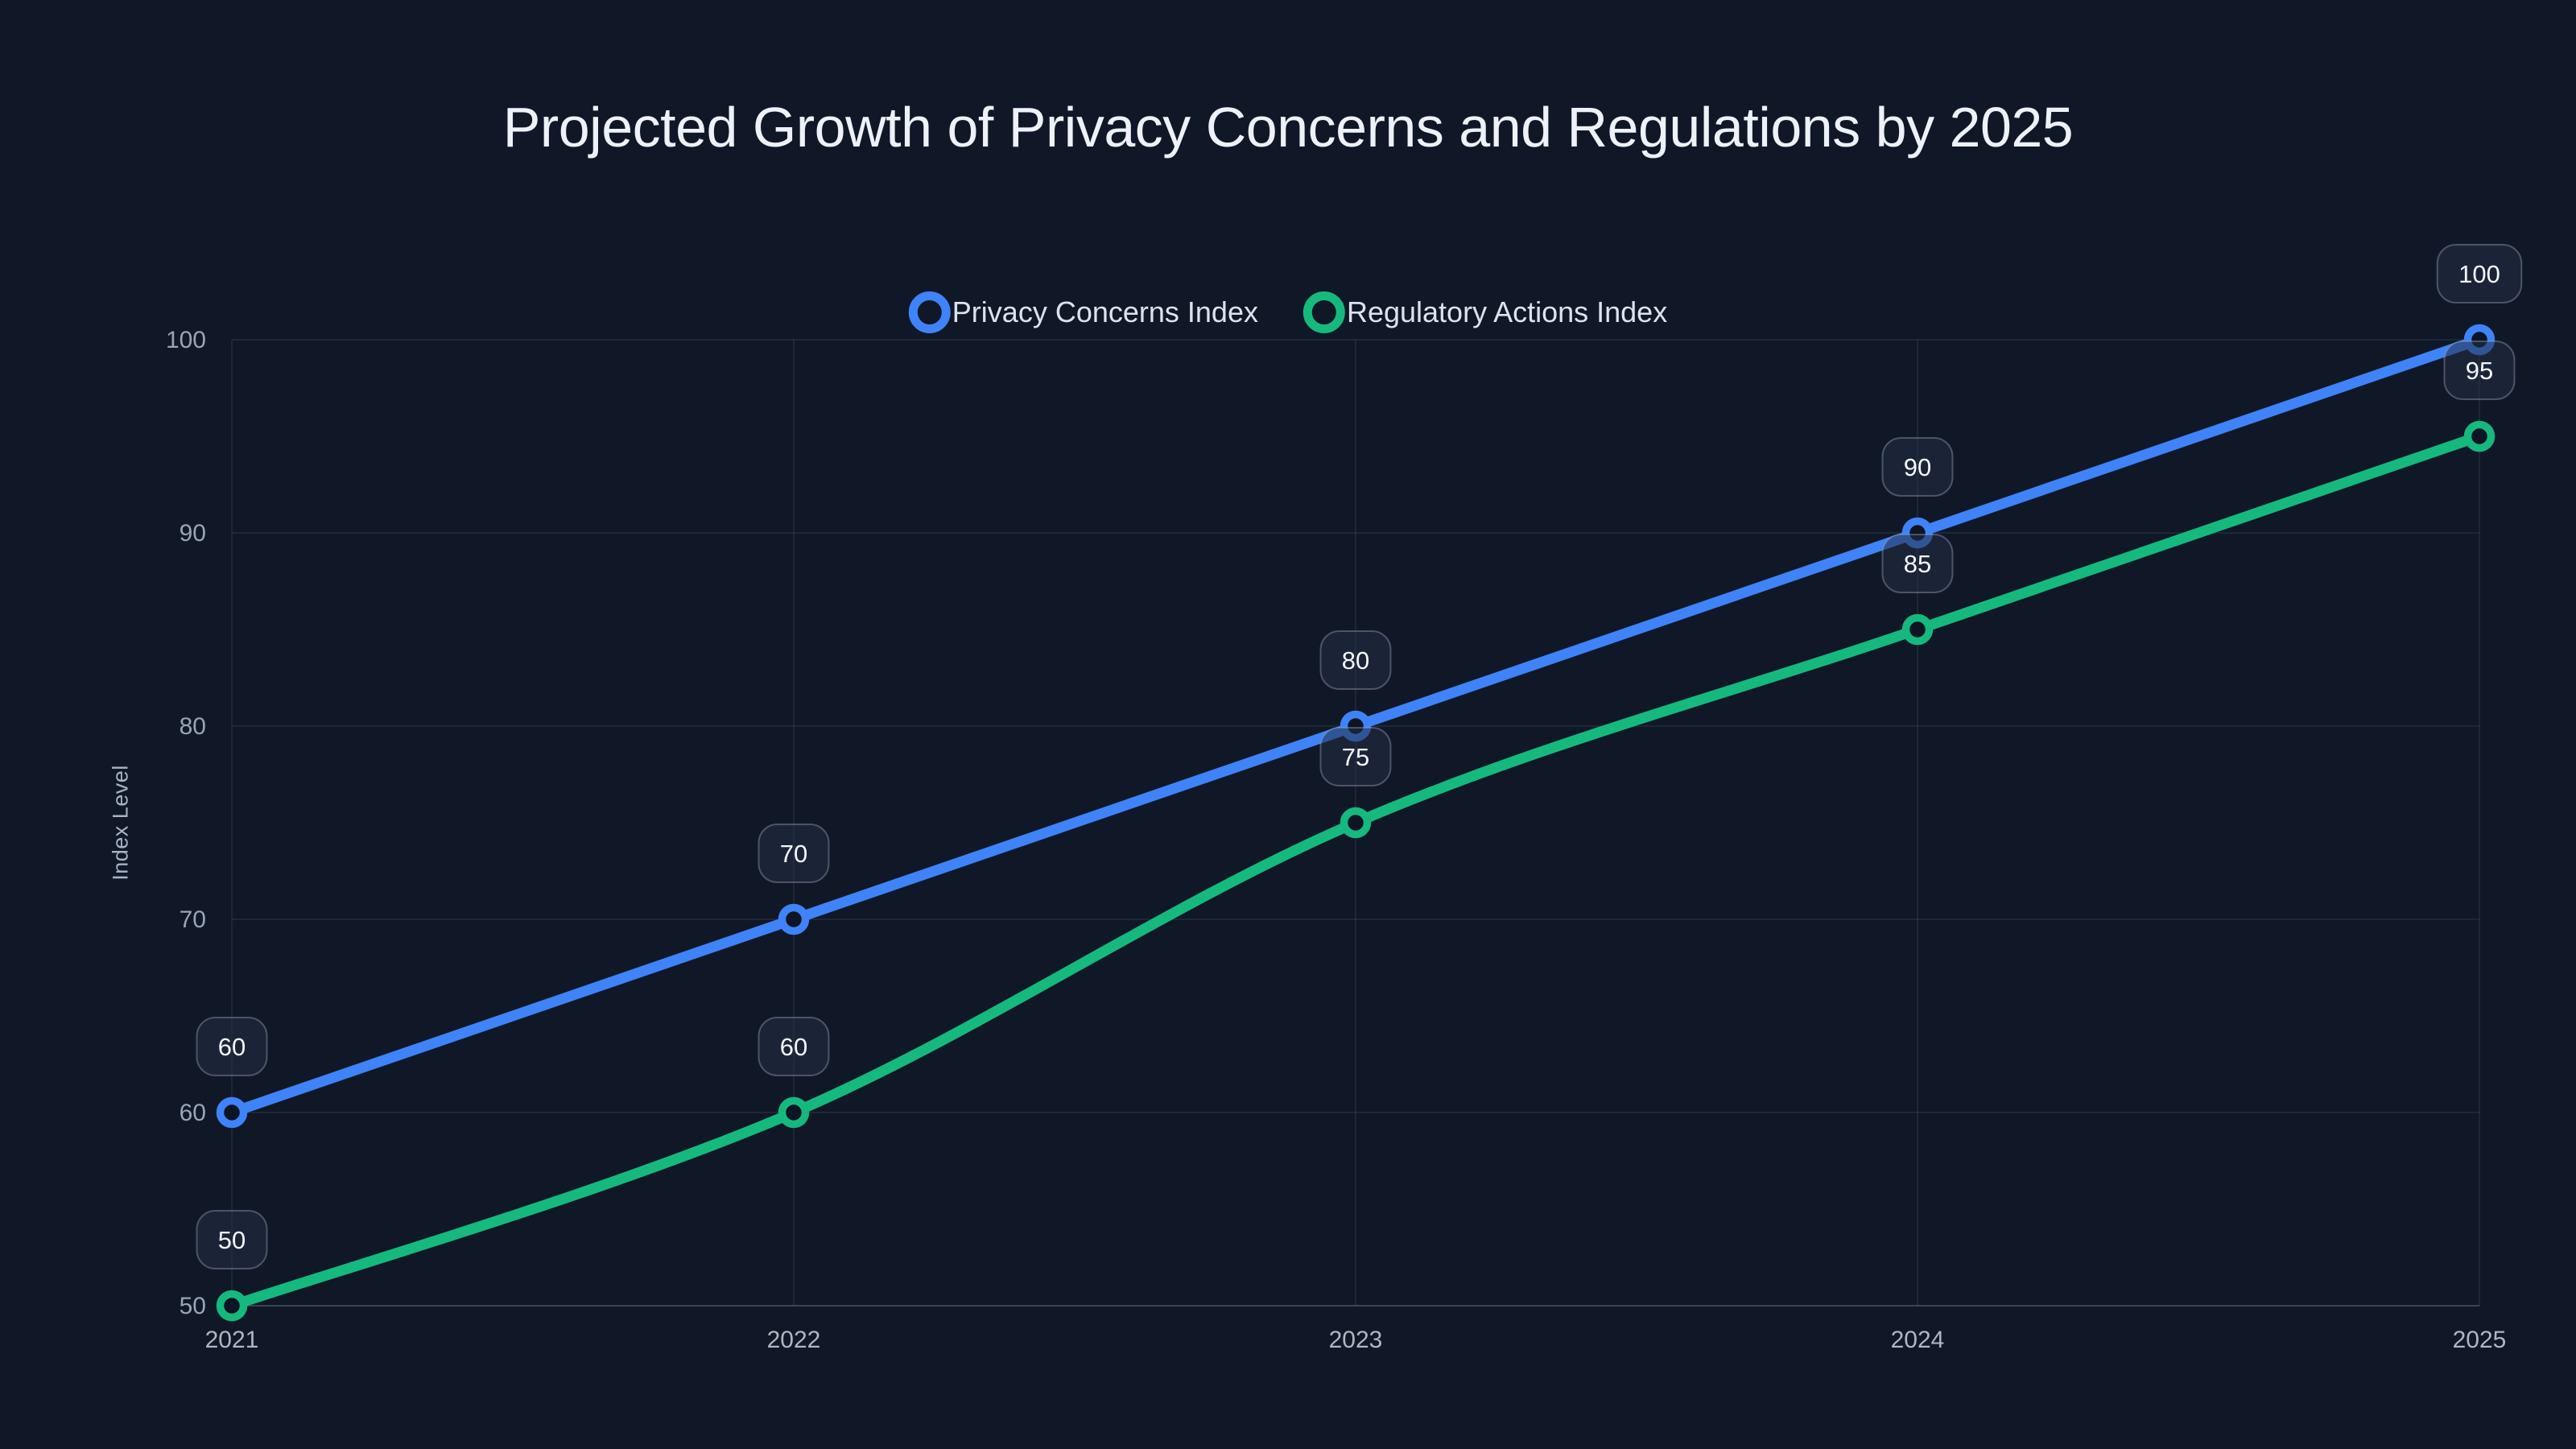 This screenshot has width=2576, height=1449. Describe the element at coordinates (193, 1113) in the screenshot. I see `y-axis-tick-label: 60` at that location.